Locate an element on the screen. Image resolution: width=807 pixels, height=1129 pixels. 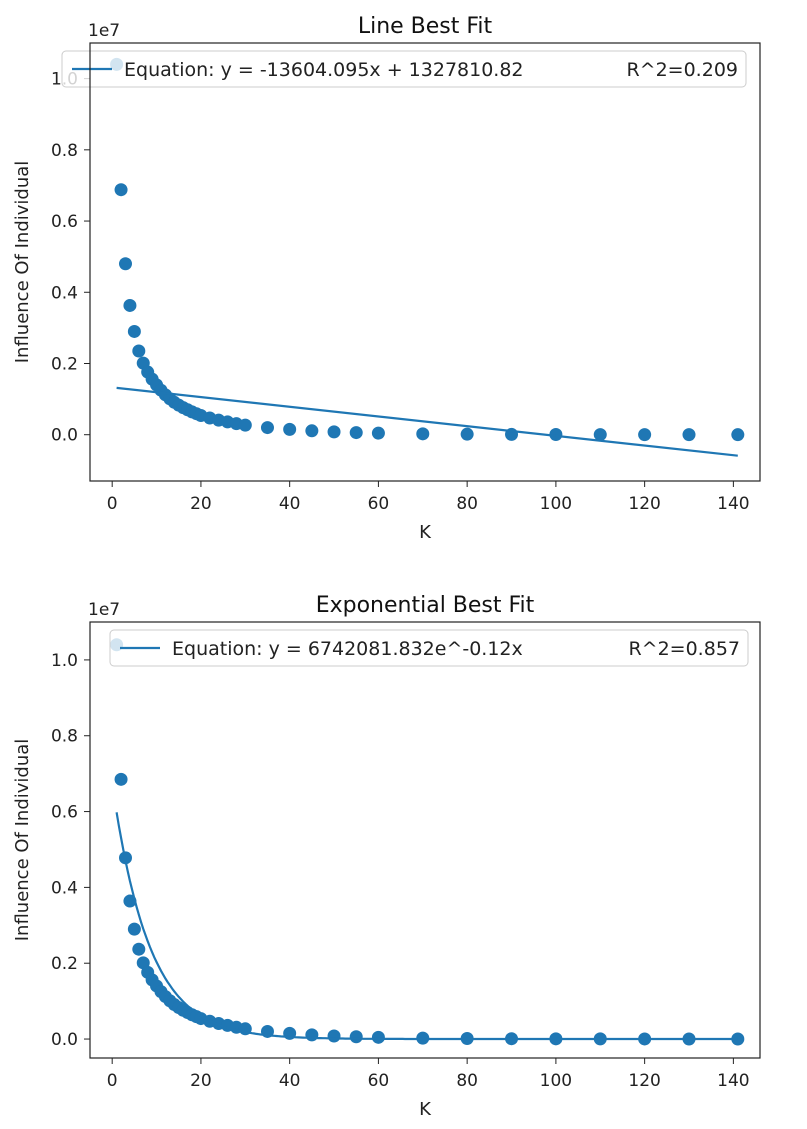
chart-title: Line Best Fit is located at coordinates (425, 26).